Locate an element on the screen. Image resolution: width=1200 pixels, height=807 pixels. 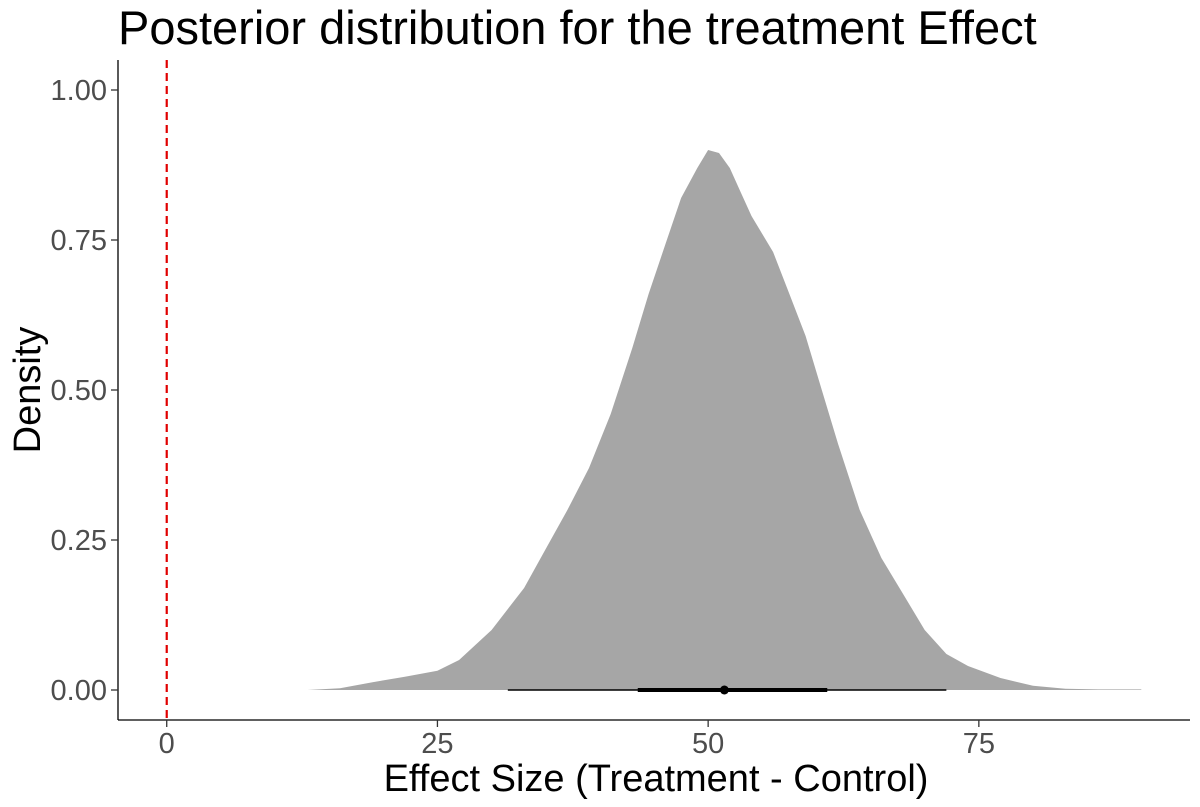
x-tick-label-1: 25 is located at coordinates (437, 744).